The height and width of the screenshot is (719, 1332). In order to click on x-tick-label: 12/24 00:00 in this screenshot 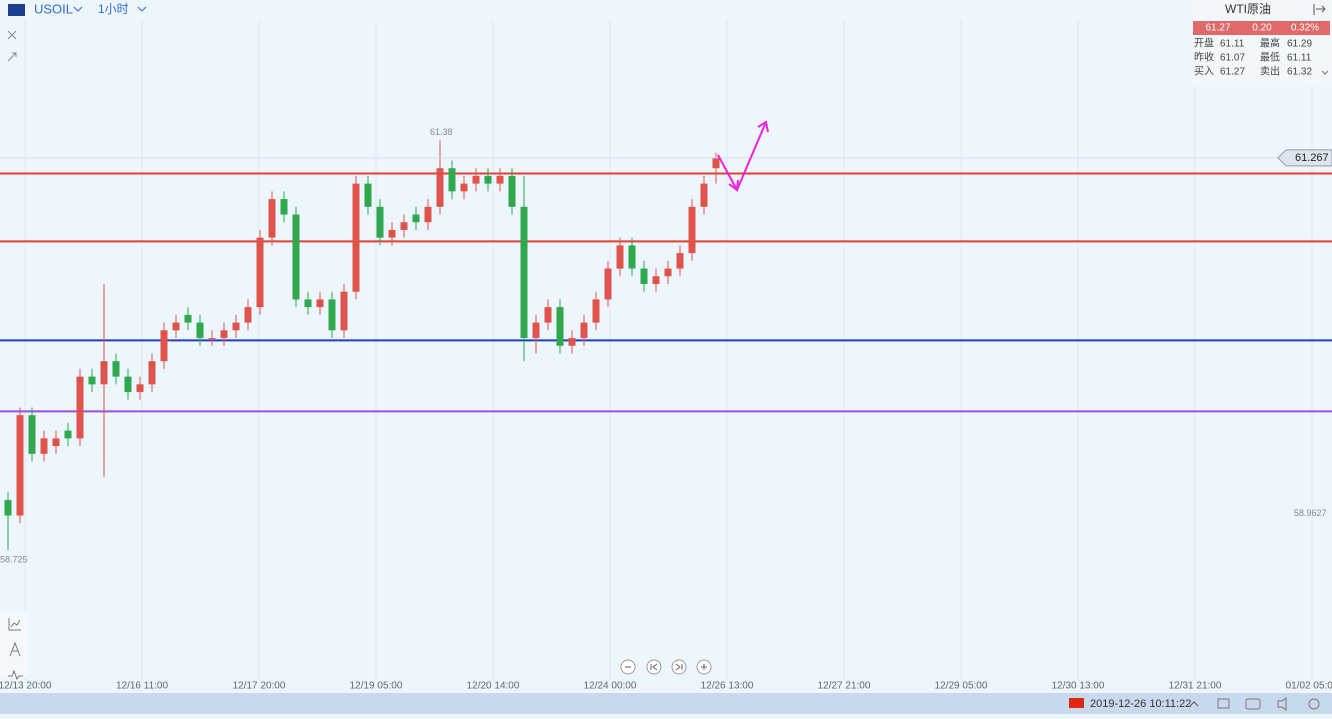, I will do `click(610, 686)`.